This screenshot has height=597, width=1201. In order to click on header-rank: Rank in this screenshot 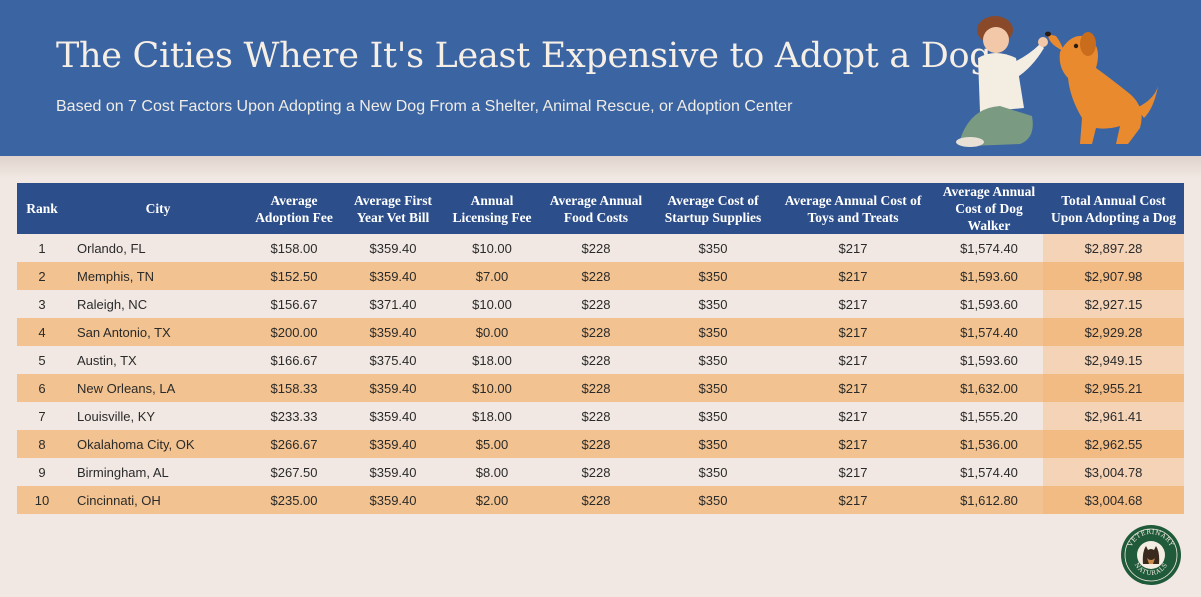, I will do `click(42, 208)`.